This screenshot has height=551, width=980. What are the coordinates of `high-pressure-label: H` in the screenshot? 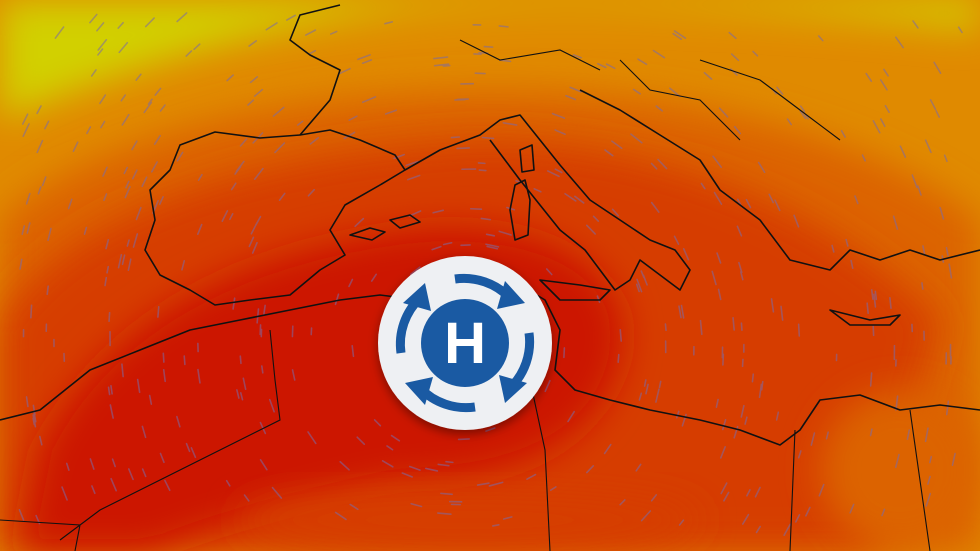 It's located at (465, 343).